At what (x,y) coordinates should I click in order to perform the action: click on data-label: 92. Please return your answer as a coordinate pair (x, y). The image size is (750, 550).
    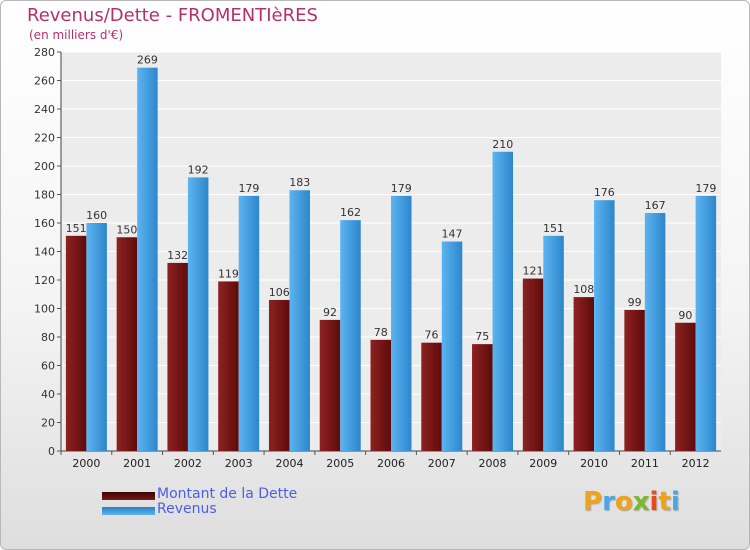
    Looking at the image, I should click on (330, 312).